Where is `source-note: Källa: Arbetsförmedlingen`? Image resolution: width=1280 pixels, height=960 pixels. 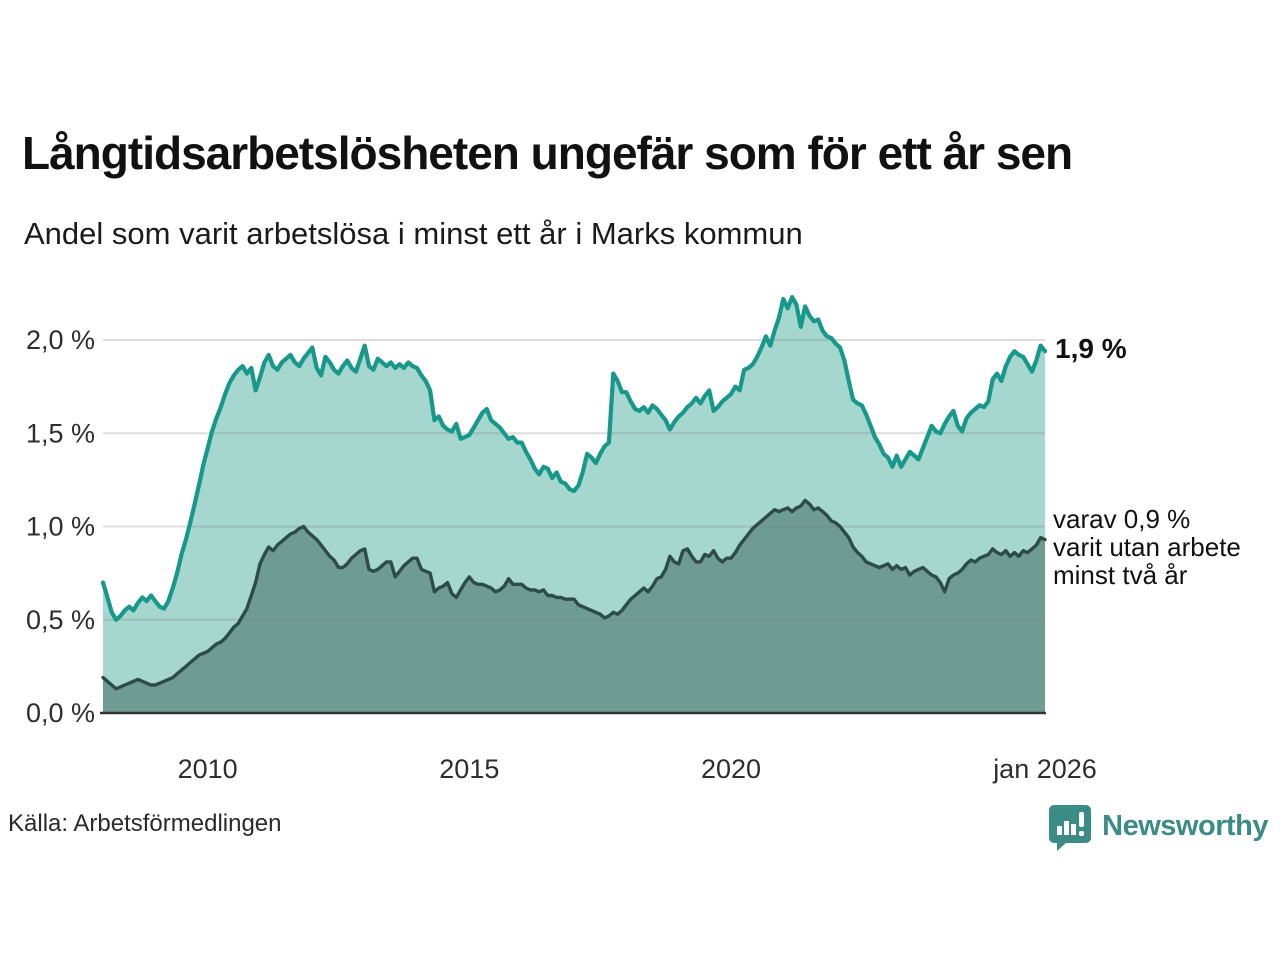 source-note: Källa: Arbetsförmedlingen is located at coordinates (145, 823).